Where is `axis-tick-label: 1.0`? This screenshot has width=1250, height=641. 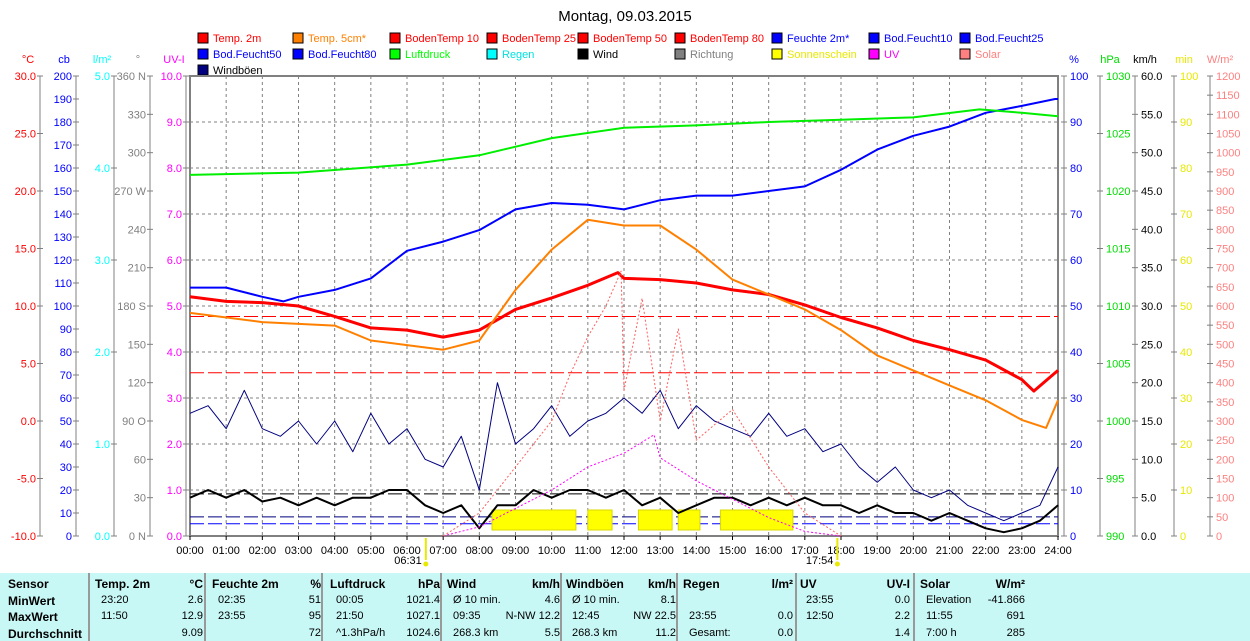
axis-tick-label: 1.0 is located at coordinates (102, 445).